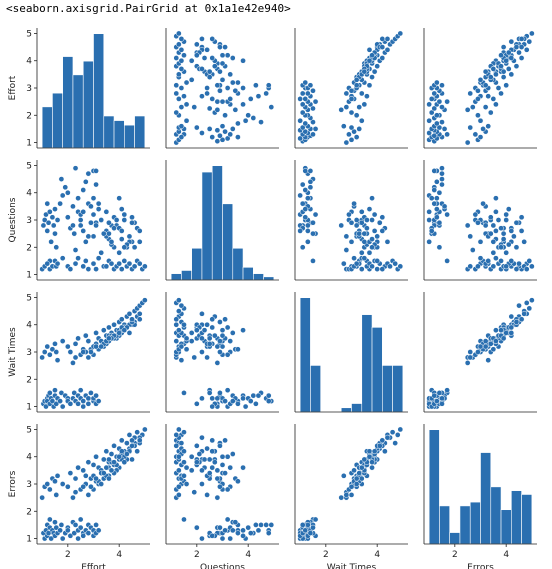 This screenshot has width=552, height=569. What do you see at coordinates (13, 483) in the screenshot?
I see `y-axis-label-errors: Errors` at bounding box center [13, 483].